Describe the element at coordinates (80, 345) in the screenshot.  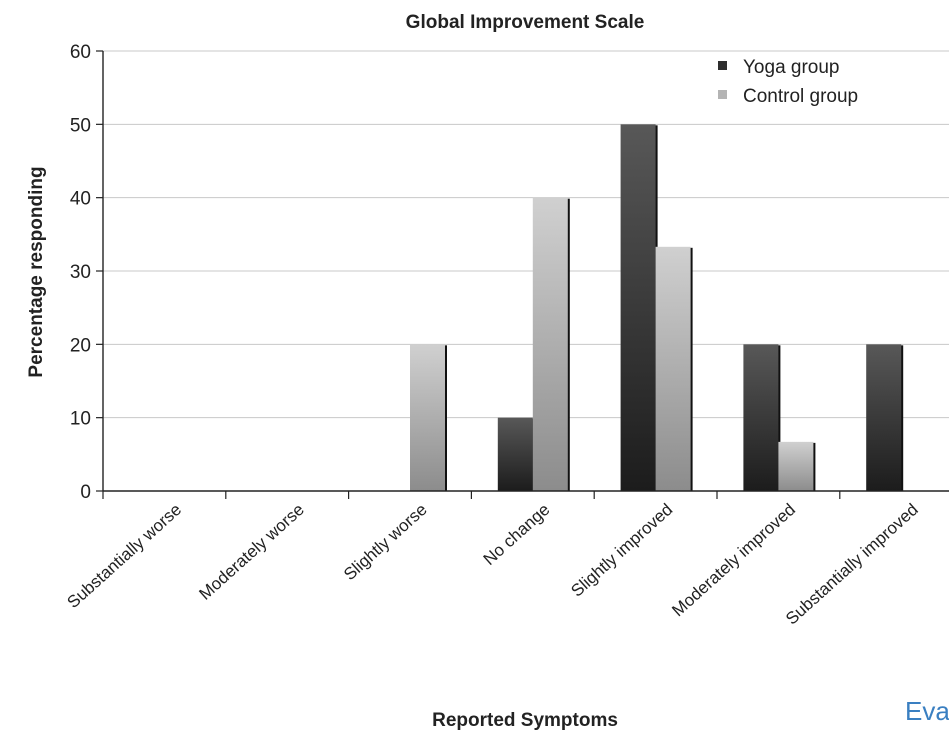
I see `y-tick-label: 20` at that location.